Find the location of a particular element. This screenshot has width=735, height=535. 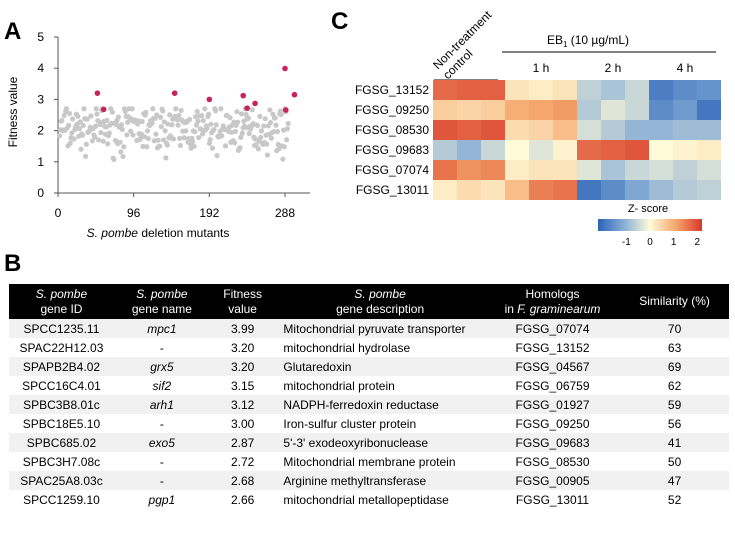

control-group-label: Non-treatment control is located at coordinates (468, 44).